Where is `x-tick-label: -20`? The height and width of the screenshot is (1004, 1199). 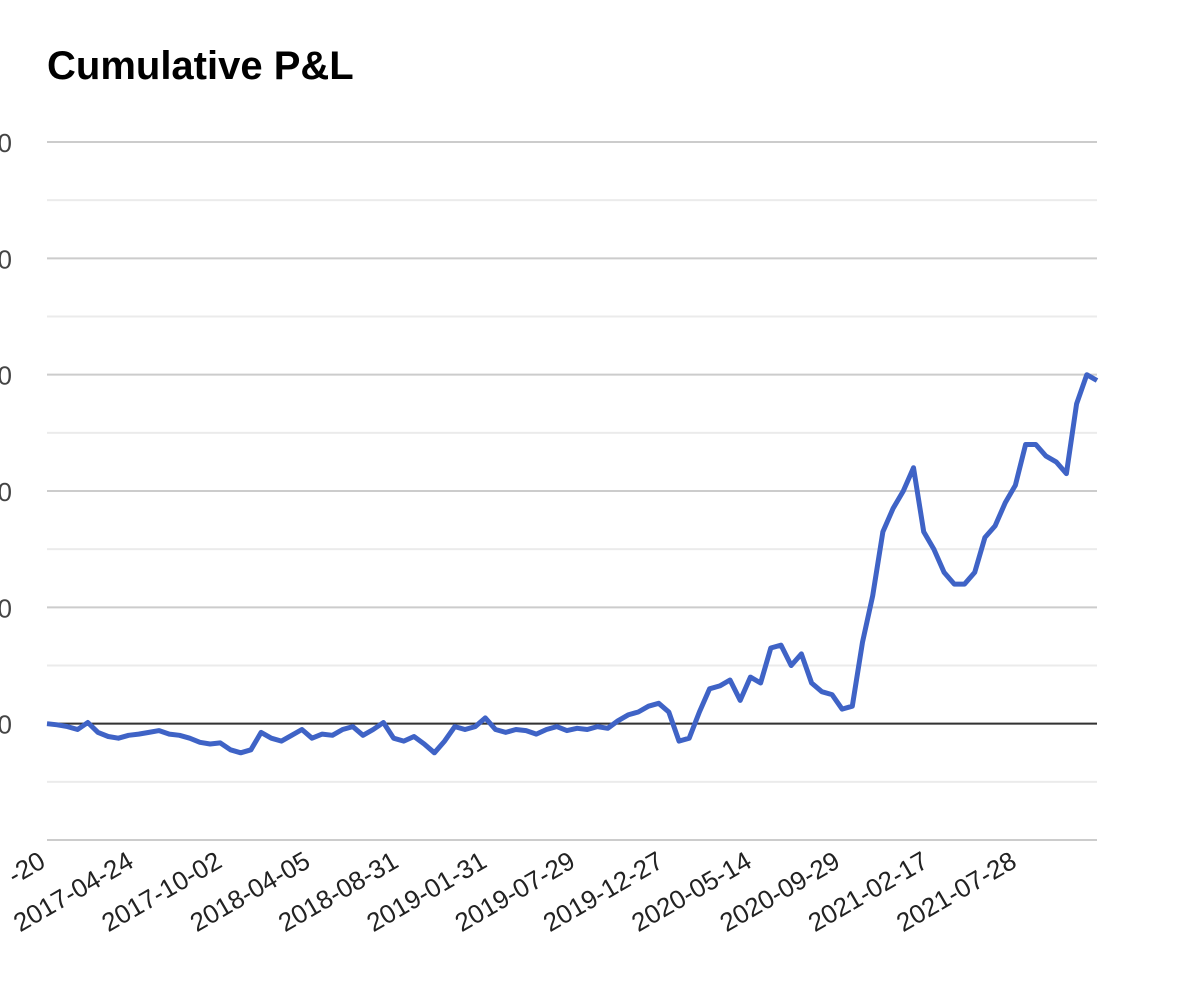 x-tick-label: -20 is located at coordinates (26, 867).